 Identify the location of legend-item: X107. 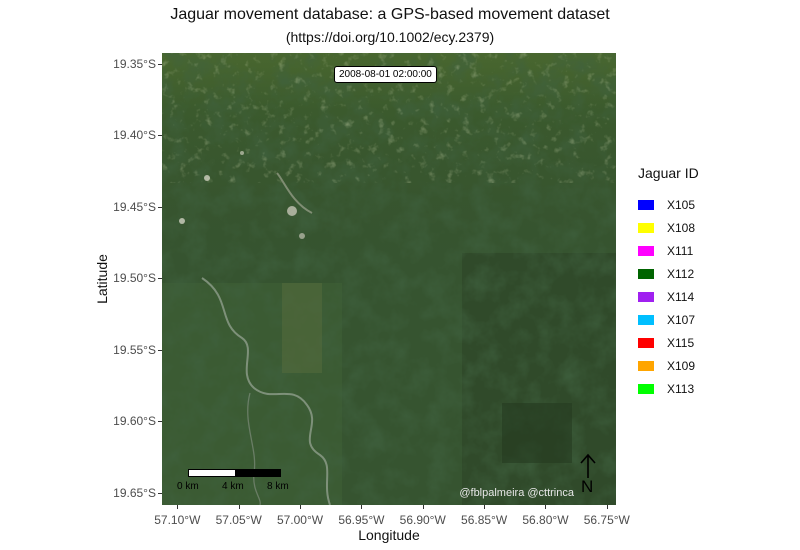
(668, 319).